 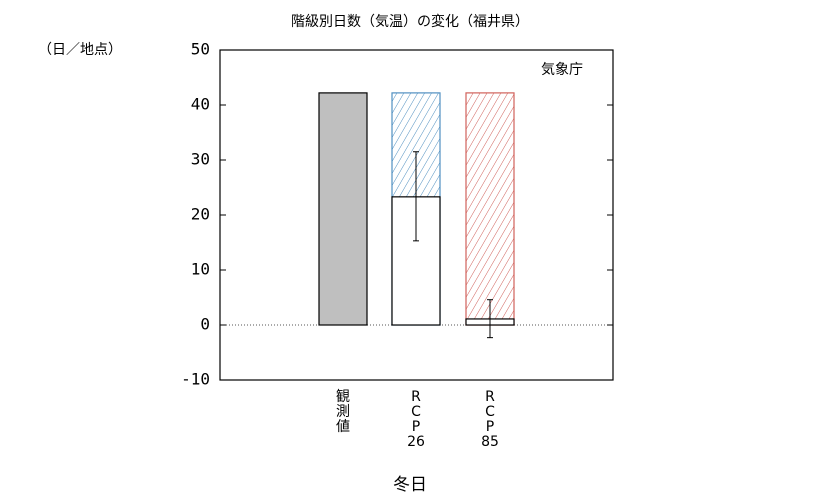 What do you see at coordinates (200, 104) in the screenshot?
I see `y-tick-label: 40` at bounding box center [200, 104].